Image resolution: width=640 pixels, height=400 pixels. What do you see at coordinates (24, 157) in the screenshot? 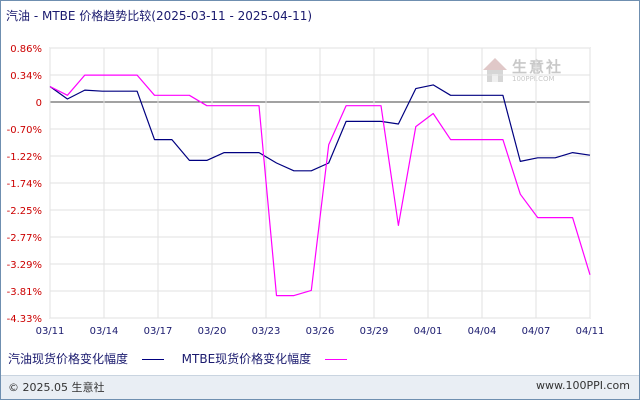
I see `y-tick-label: -1.22%` at bounding box center [24, 157].